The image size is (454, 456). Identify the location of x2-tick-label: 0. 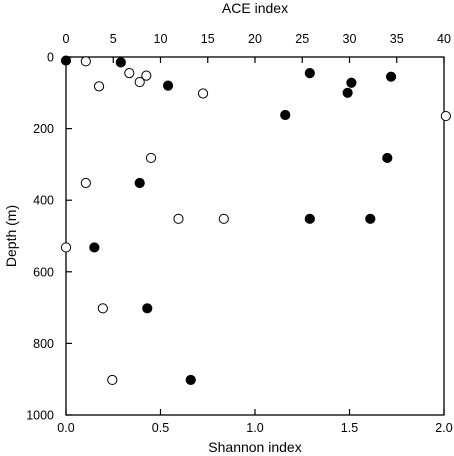
(66, 39).